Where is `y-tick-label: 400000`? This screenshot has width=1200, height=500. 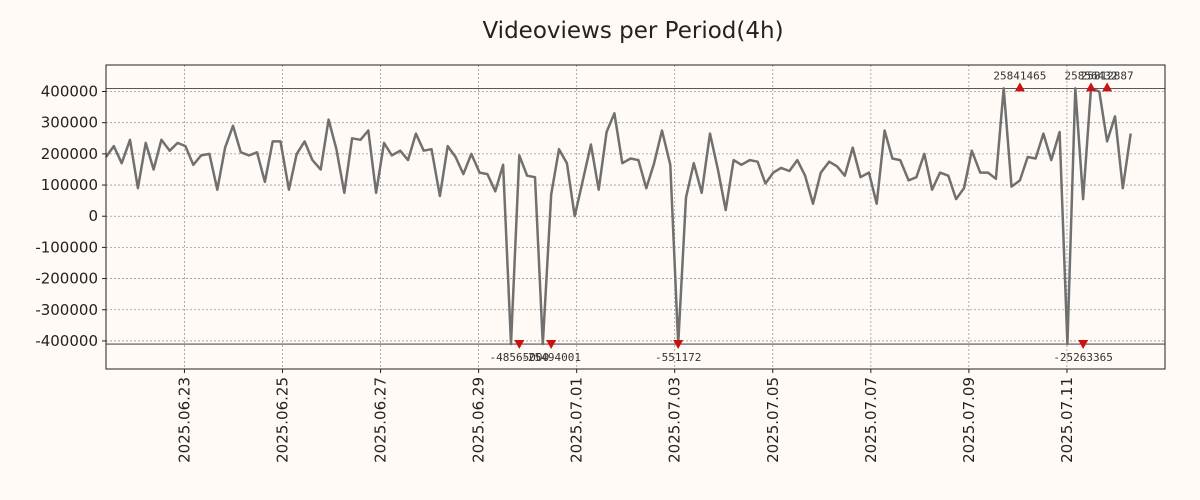
y-tick-label: 400000 is located at coordinates (69, 92).